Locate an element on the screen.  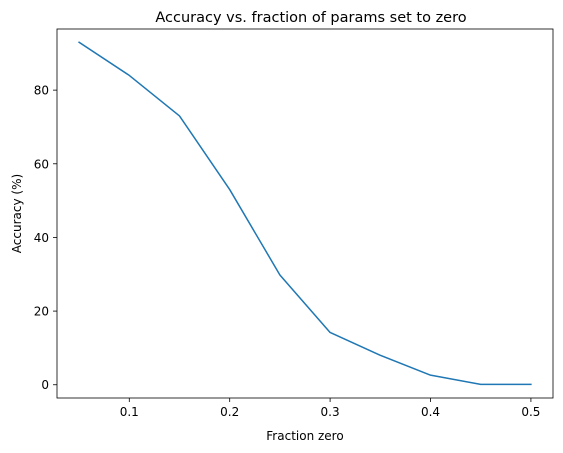
x-axis-label: Fraction zero is located at coordinates (304, 436).